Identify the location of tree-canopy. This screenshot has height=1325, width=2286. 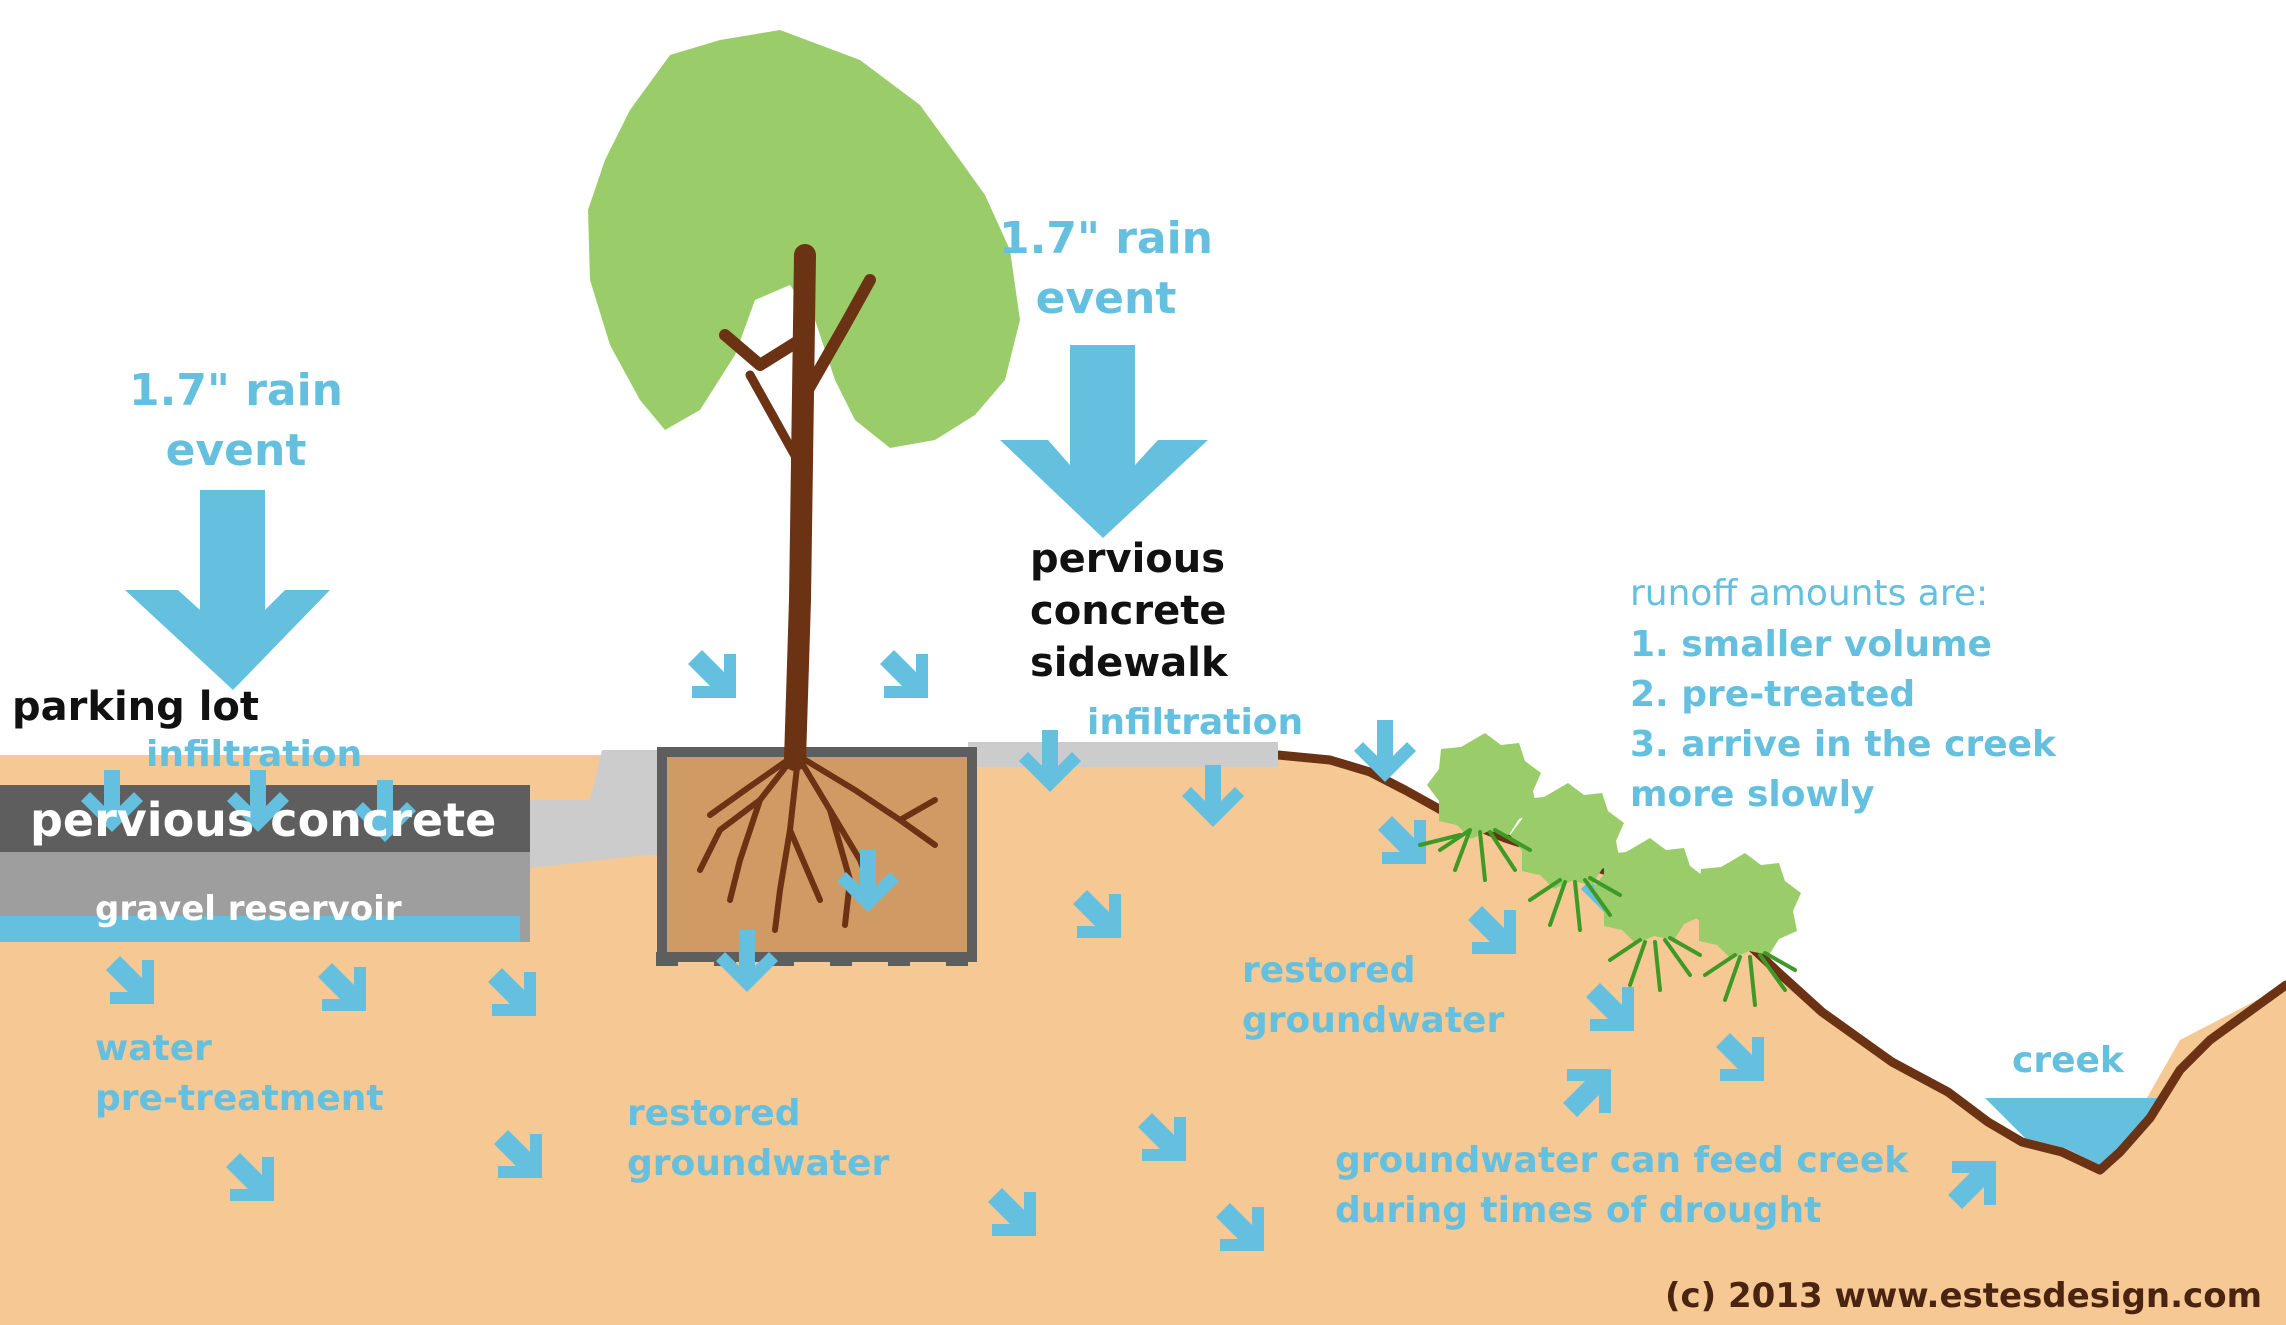
(804, 239).